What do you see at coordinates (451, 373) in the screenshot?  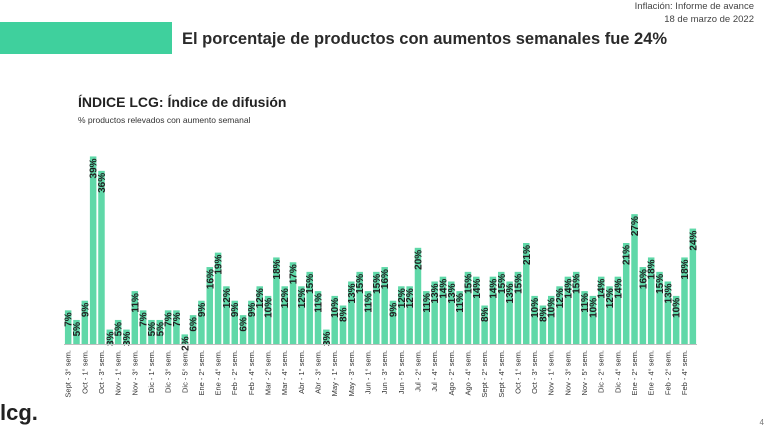 I see `x-tick-label: Ago - 2° sem.` at bounding box center [451, 373].